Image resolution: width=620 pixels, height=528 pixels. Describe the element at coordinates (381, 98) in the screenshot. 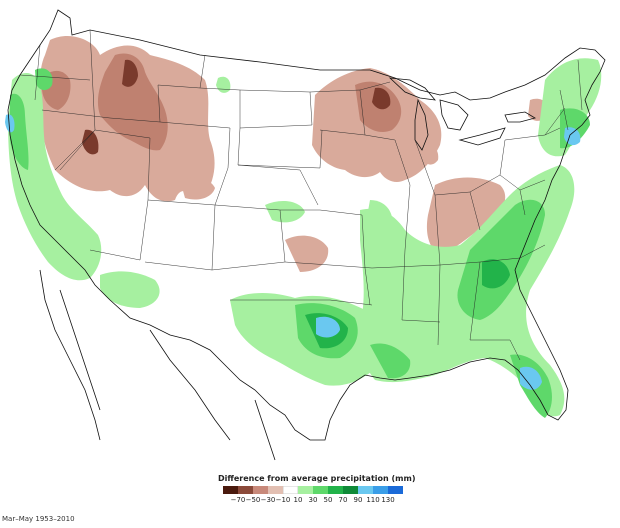

I see `dry-area-wisconsin-darkest` at that location.